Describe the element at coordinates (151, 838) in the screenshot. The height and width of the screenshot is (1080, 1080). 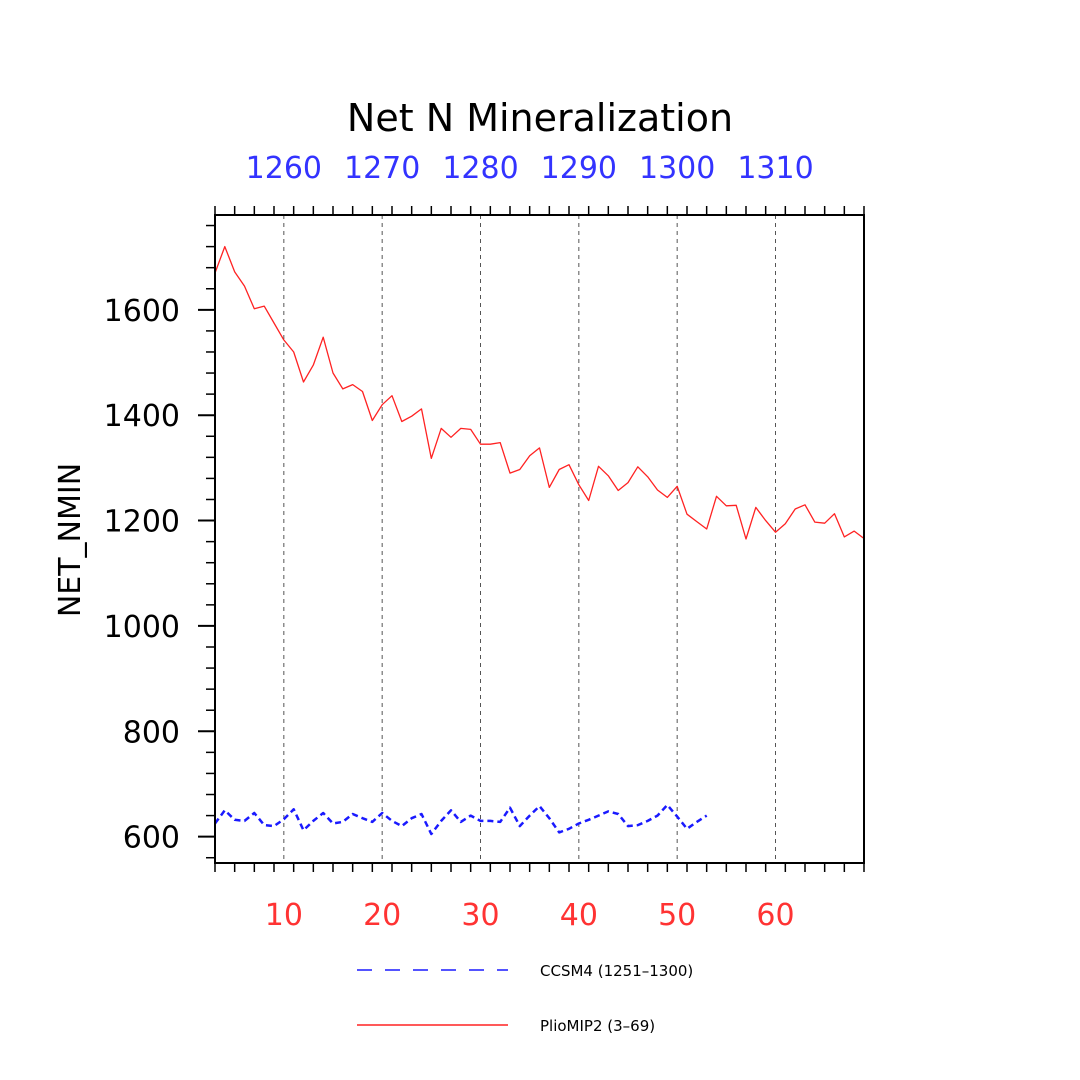
I see `left-tick-label: 600` at that location.